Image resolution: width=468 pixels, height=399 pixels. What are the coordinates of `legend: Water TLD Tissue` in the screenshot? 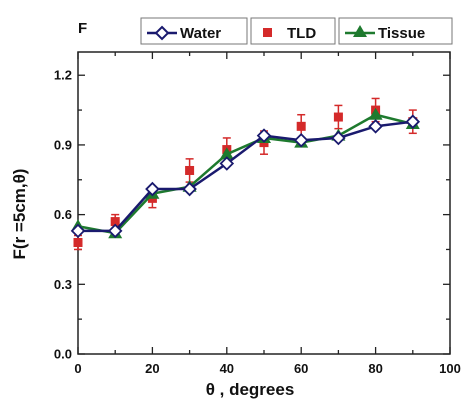 It's located at (296, 31).